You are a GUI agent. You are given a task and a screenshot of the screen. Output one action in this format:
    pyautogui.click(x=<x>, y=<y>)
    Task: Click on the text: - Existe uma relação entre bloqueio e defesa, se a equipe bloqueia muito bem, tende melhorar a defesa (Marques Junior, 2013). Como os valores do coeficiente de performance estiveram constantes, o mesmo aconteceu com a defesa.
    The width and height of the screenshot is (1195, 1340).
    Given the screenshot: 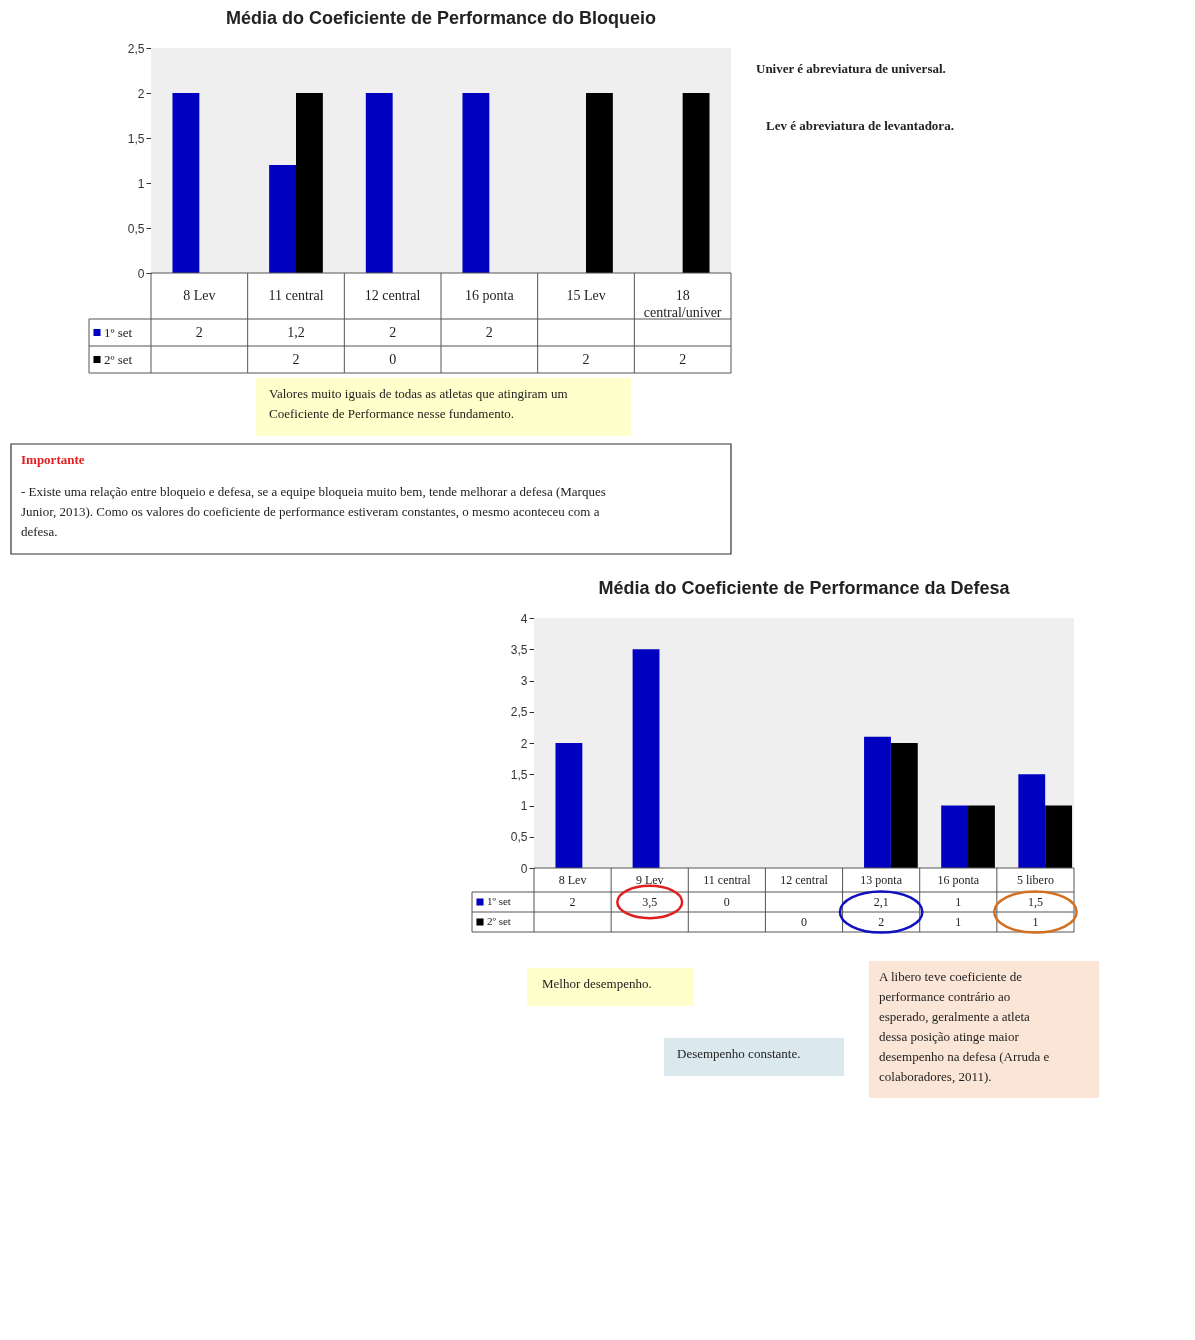 What is the action you would take?
    pyautogui.click(x=313, y=511)
    